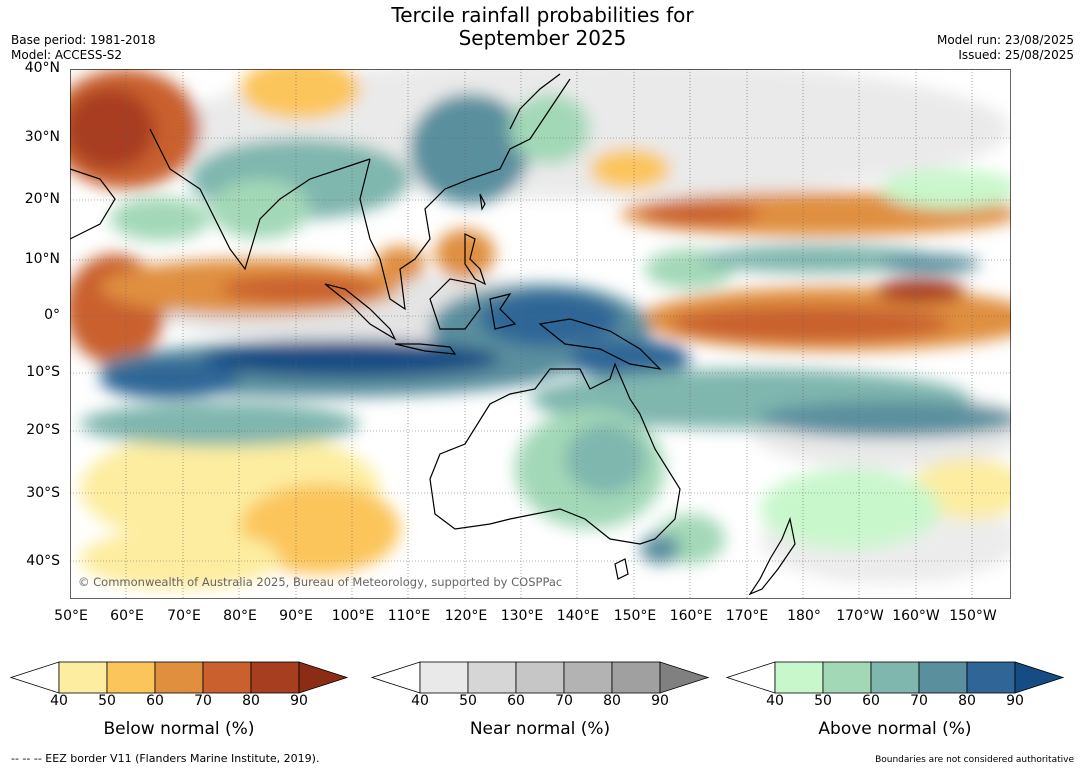 The height and width of the screenshot is (770, 1085). I want to click on below-normal-colorbar, so click(179, 677).